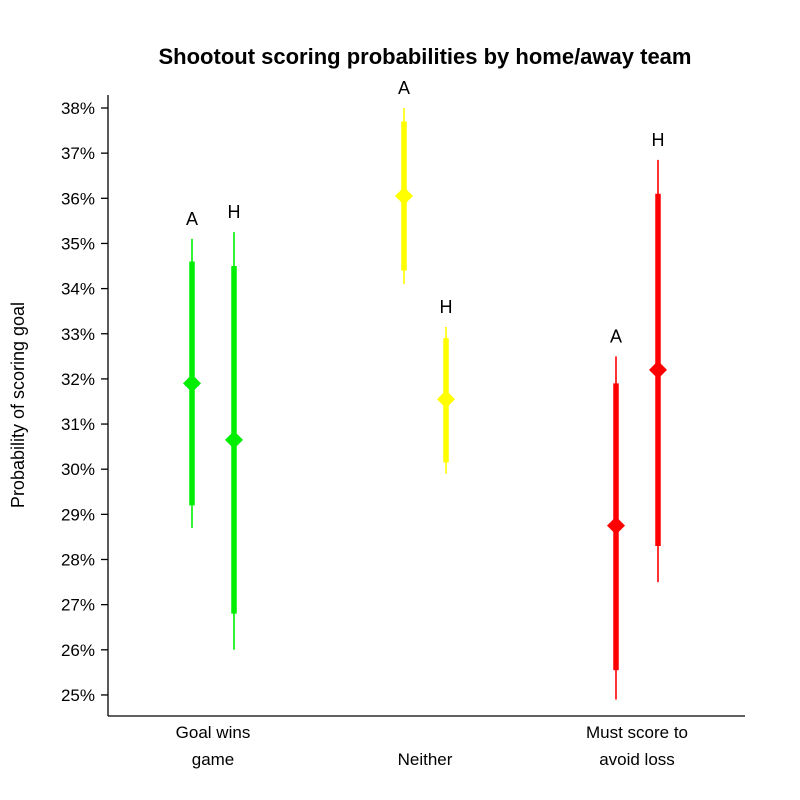 This screenshot has height=800, width=800. I want to click on category-label: Goal wins, so click(213, 732).